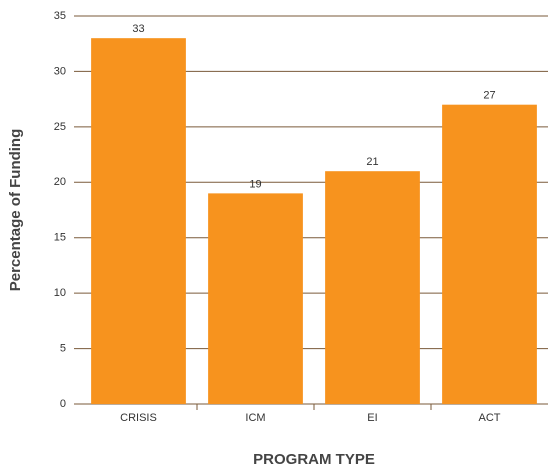 The image size is (549, 472). Describe the element at coordinates (138, 418) in the screenshot. I see `x-tick-label: CRISIS` at that location.